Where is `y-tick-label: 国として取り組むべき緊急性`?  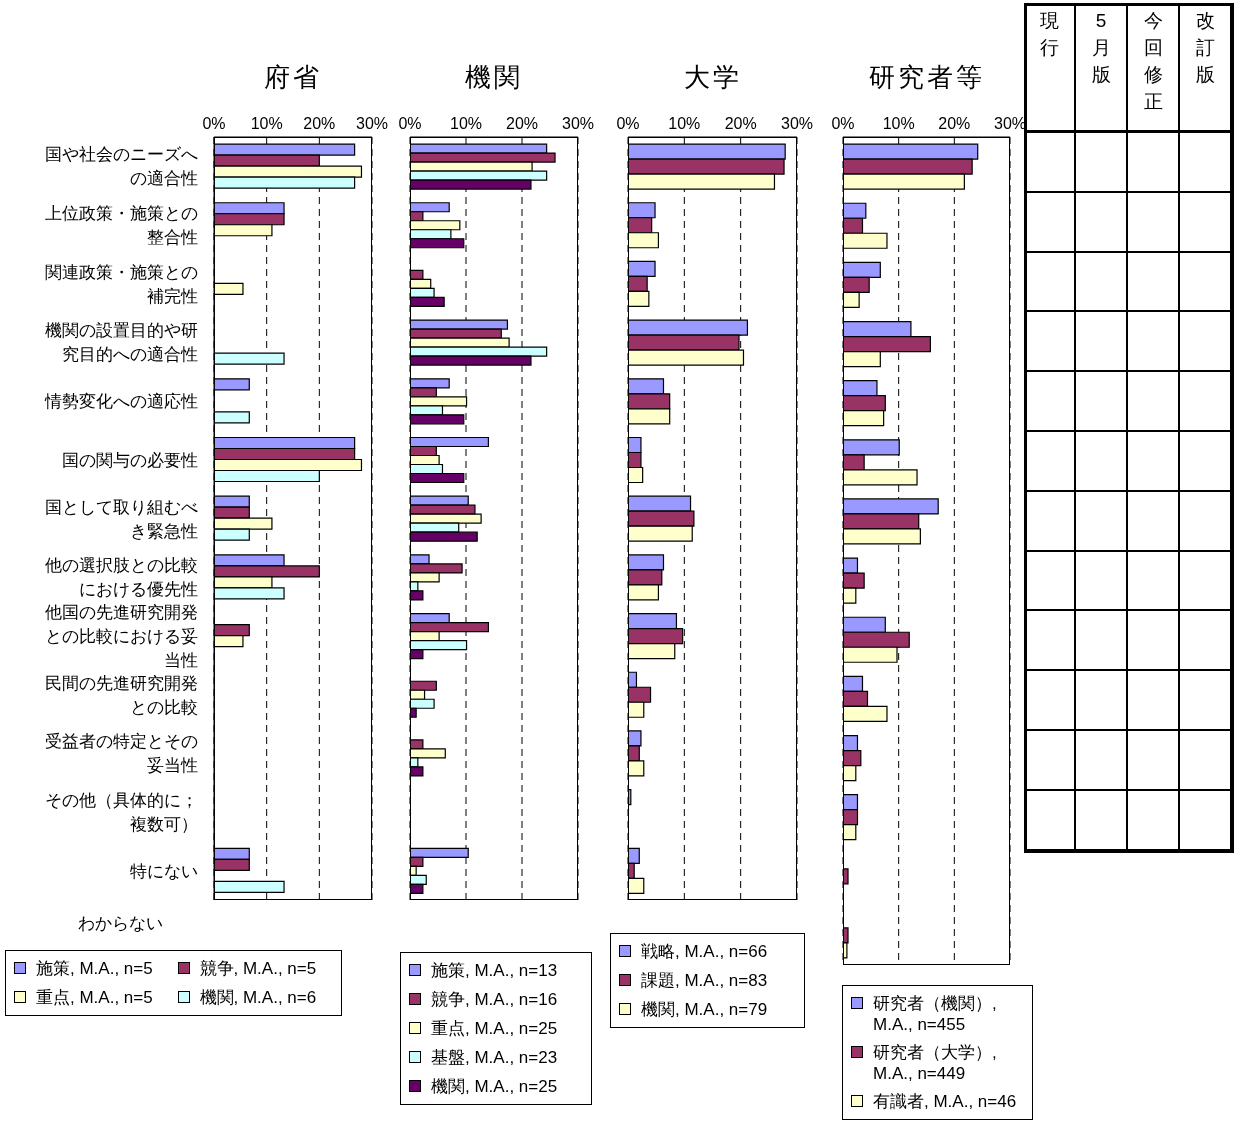
y-tick-label: 国として取り組むべき緊急性 is located at coordinates (121, 519).